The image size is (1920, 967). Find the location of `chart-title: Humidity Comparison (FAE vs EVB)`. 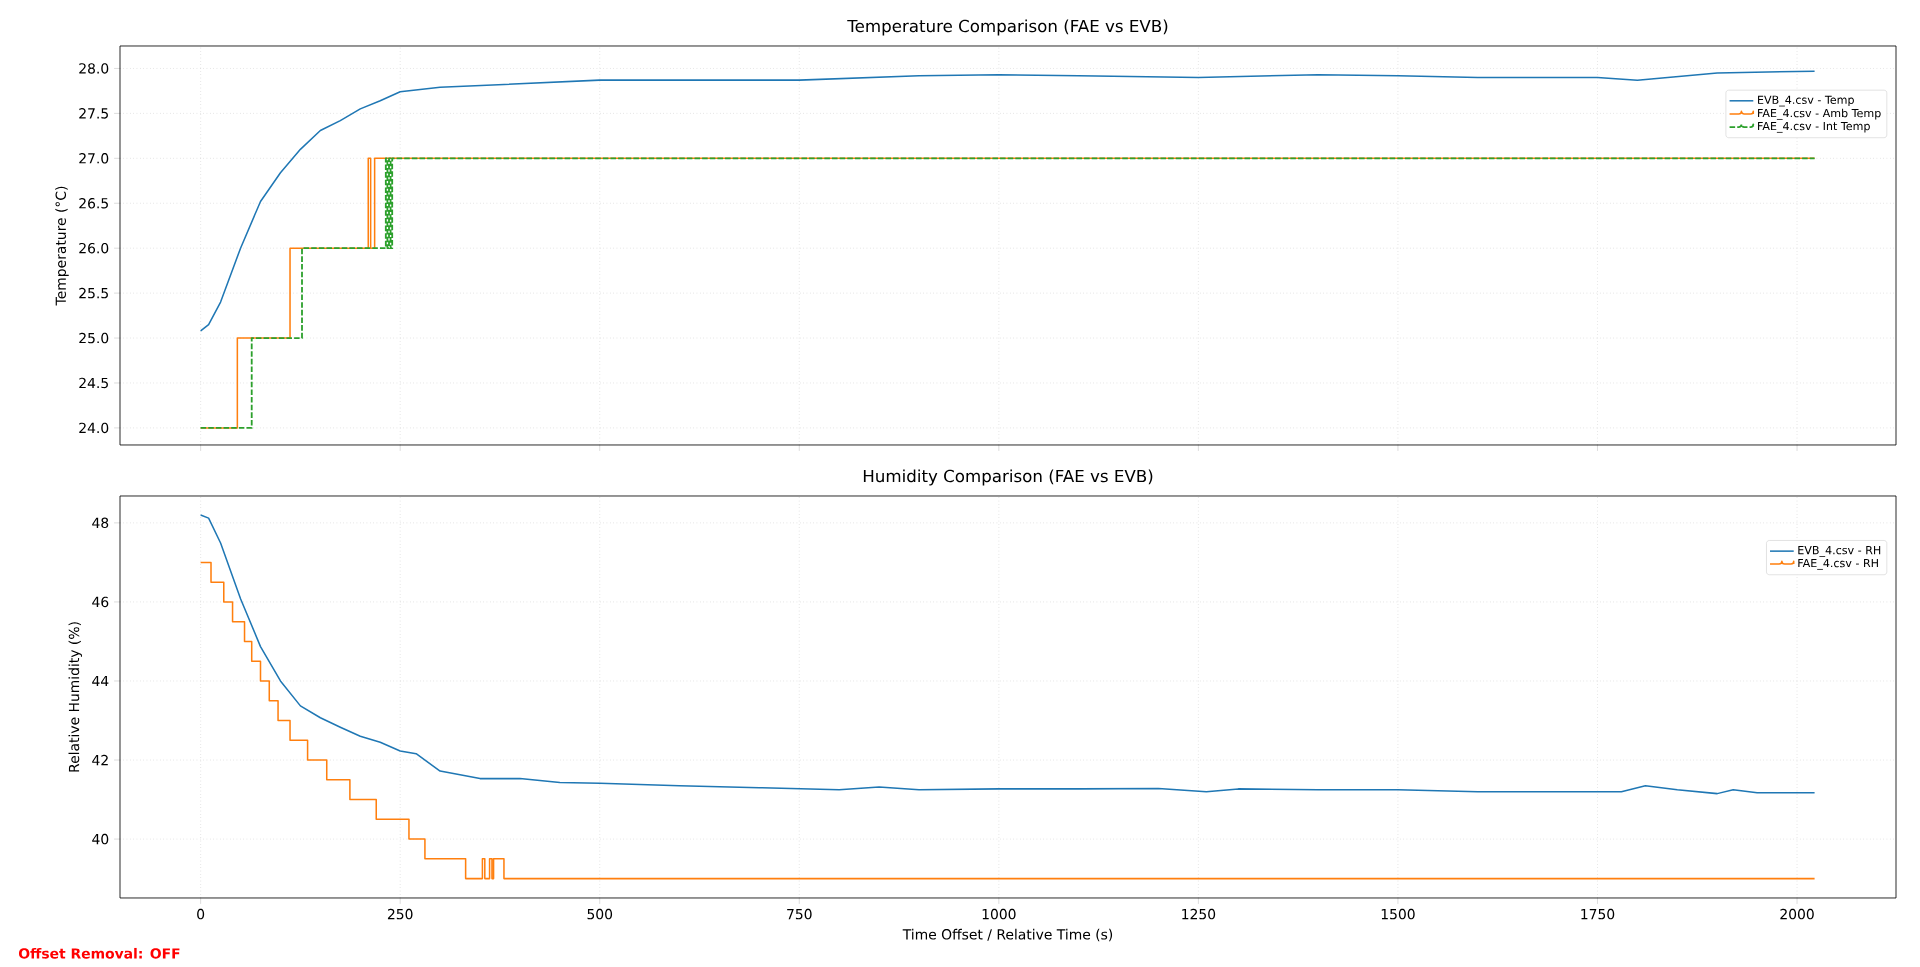

chart-title: Humidity Comparison (FAE vs EVB) is located at coordinates (1008, 477).